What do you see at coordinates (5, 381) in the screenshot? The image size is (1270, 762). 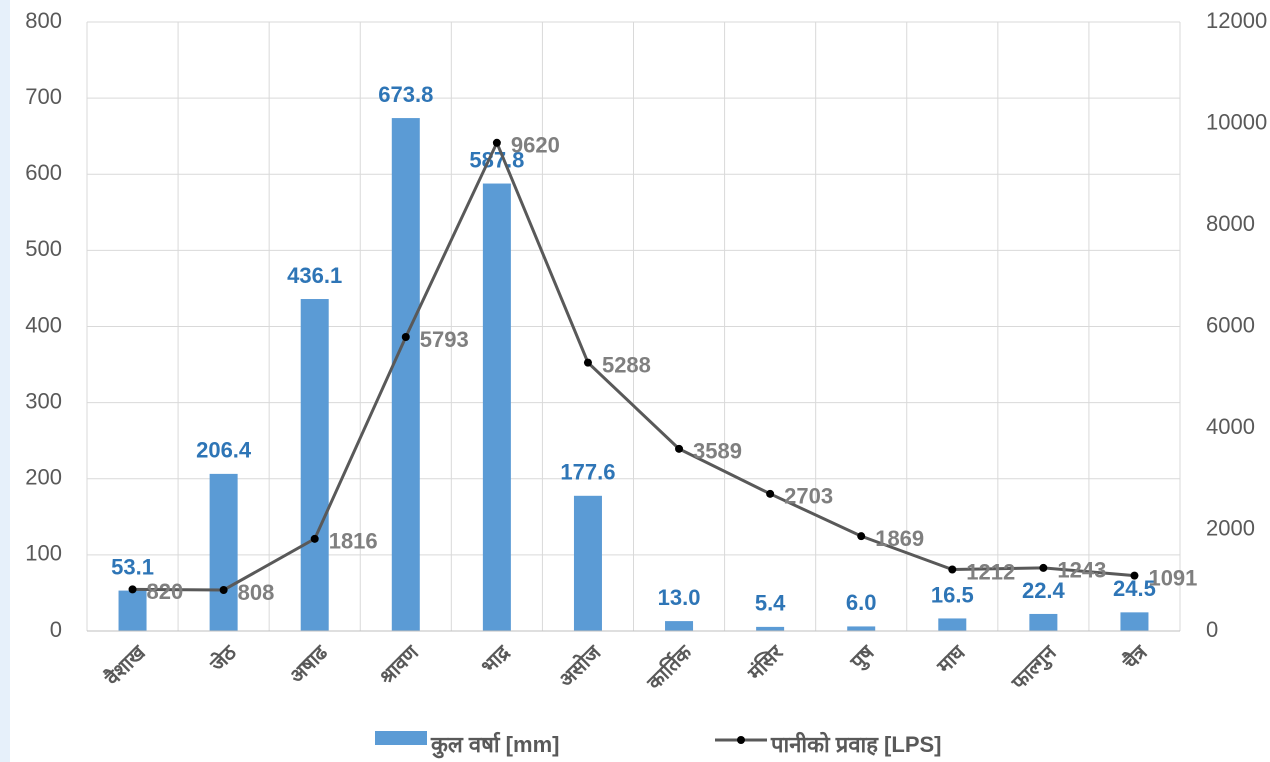 I see `side-strip` at bounding box center [5, 381].